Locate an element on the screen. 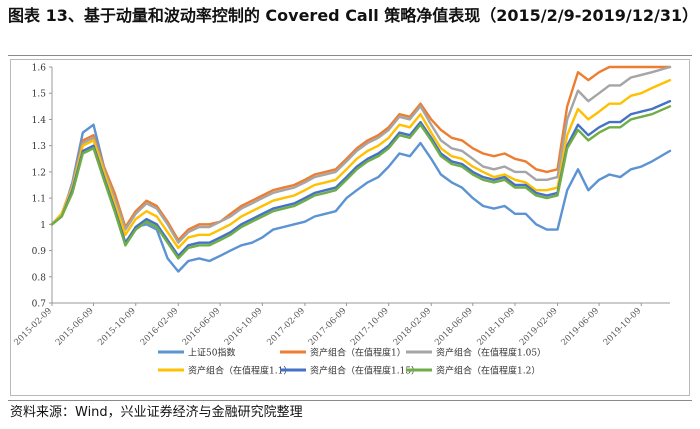 The width and height of the screenshot is (700, 429). legend-label: 资产组合（在值程度1） is located at coordinates (358, 353).